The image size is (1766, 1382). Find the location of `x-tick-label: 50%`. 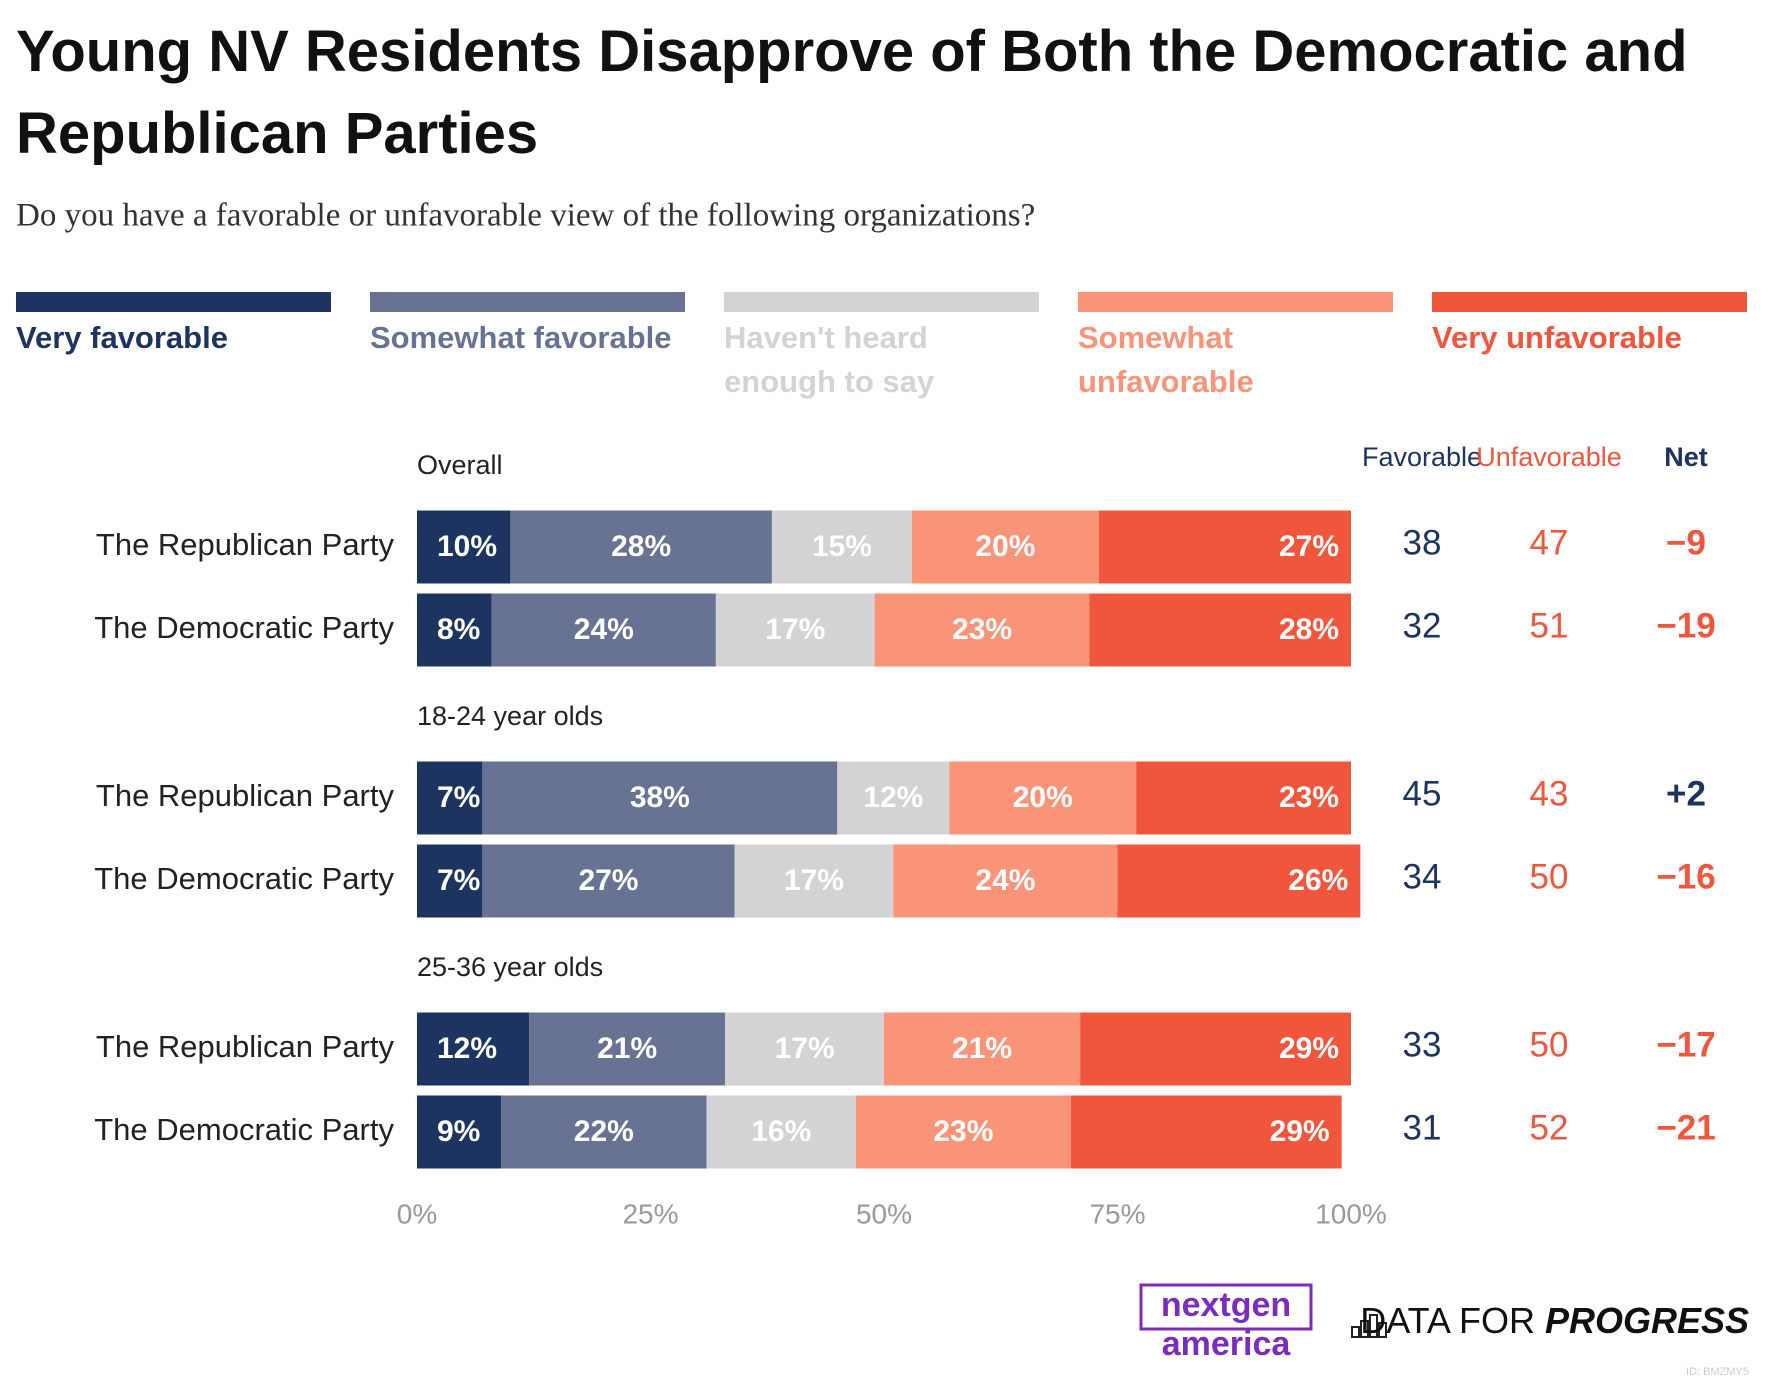

x-tick-label: 50% is located at coordinates (884, 1213).